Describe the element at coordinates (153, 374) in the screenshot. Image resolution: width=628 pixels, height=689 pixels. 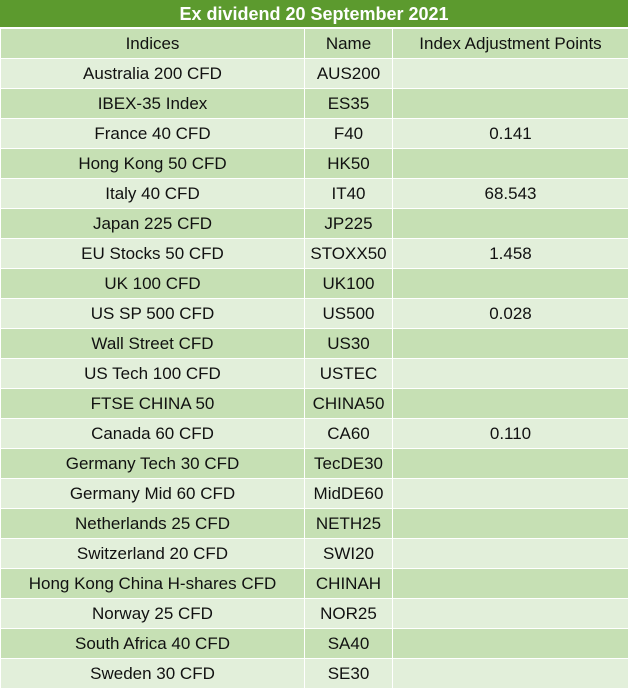
I see `cell-index: US Tech 100 CFD` at that location.